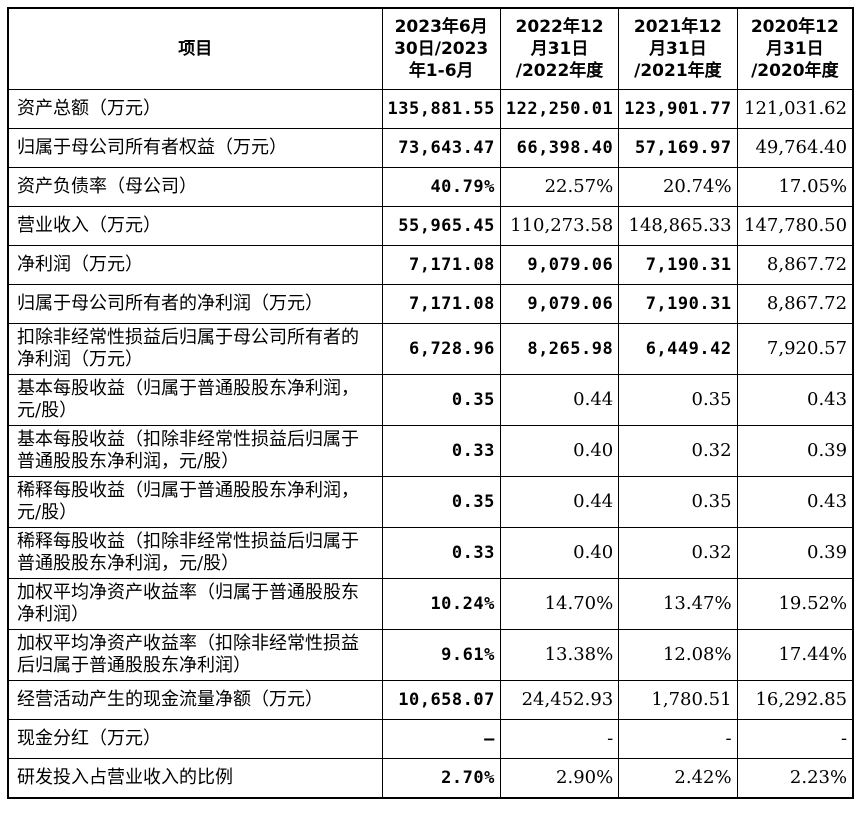 The width and height of the screenshot is (856, 836). What do you see at coordinates (195, 604) in the screenshot?
I see `row-label: 加权平均净资产收益率（归属于普通股股东净利润）` at bounding box center [195, 604].